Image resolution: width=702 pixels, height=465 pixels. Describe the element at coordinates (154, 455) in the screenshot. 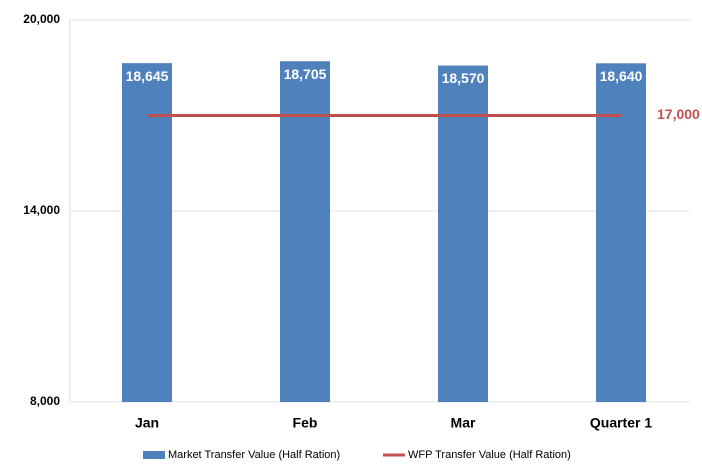

I see `legend-swatch` at that location.